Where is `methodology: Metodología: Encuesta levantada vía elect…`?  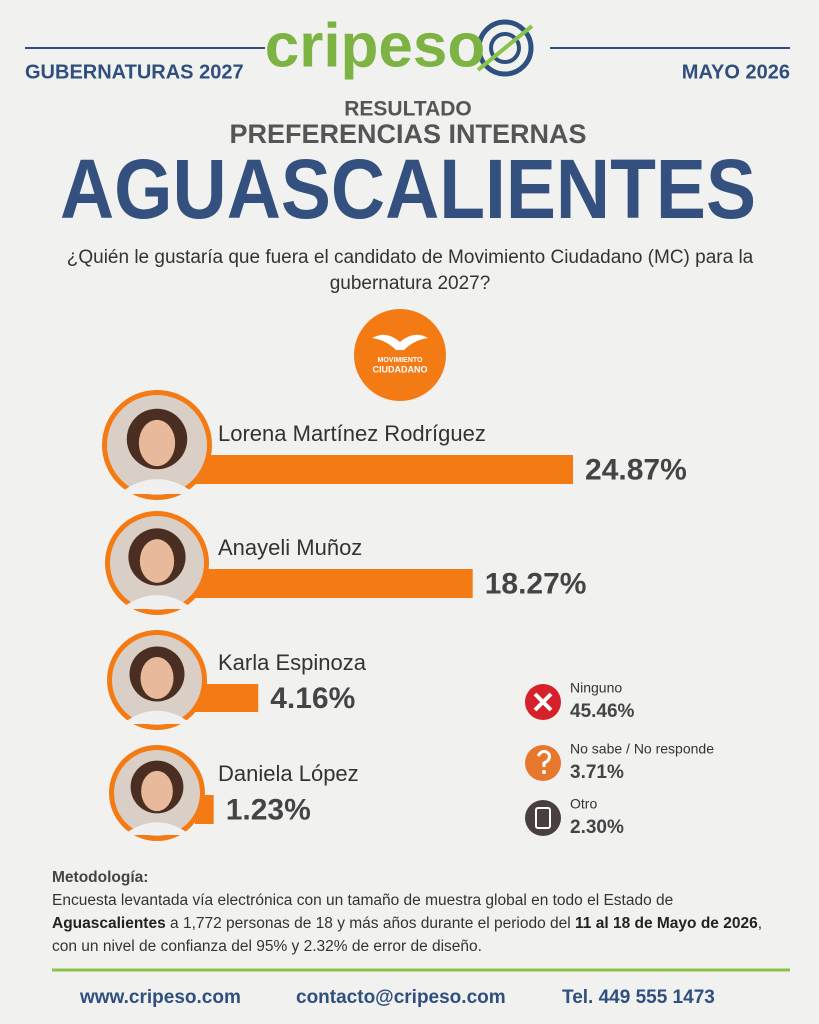 methodology: Metodología: Encuesta levantada vía elect… is located at coordinates (417, 912).